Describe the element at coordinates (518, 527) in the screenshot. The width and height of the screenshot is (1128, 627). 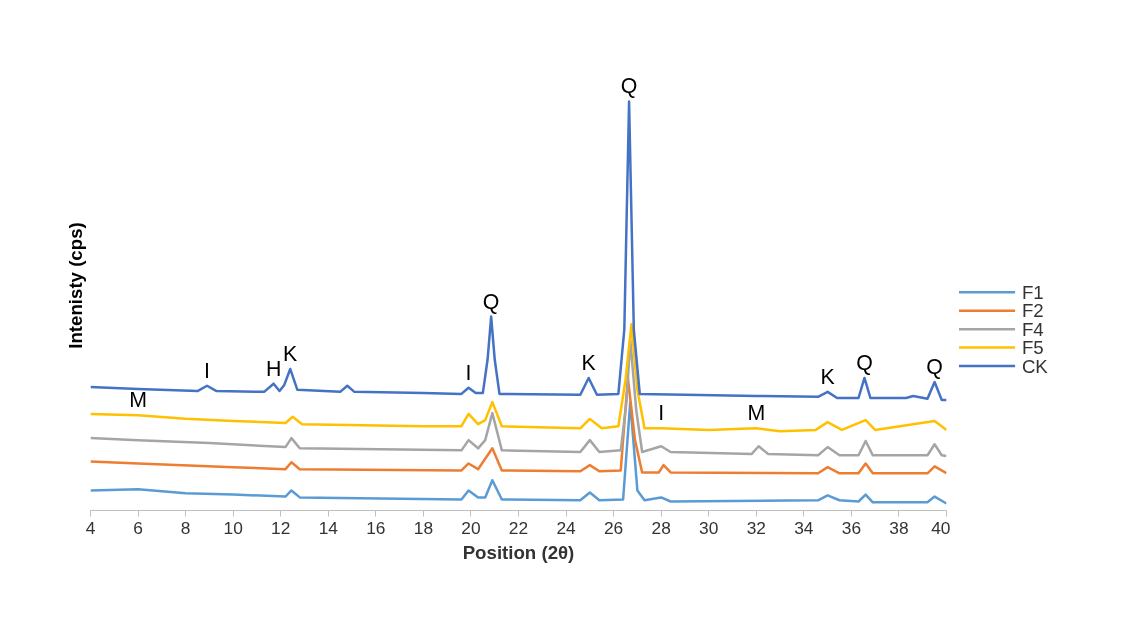
I see `x-tick-label: 22` at that location.